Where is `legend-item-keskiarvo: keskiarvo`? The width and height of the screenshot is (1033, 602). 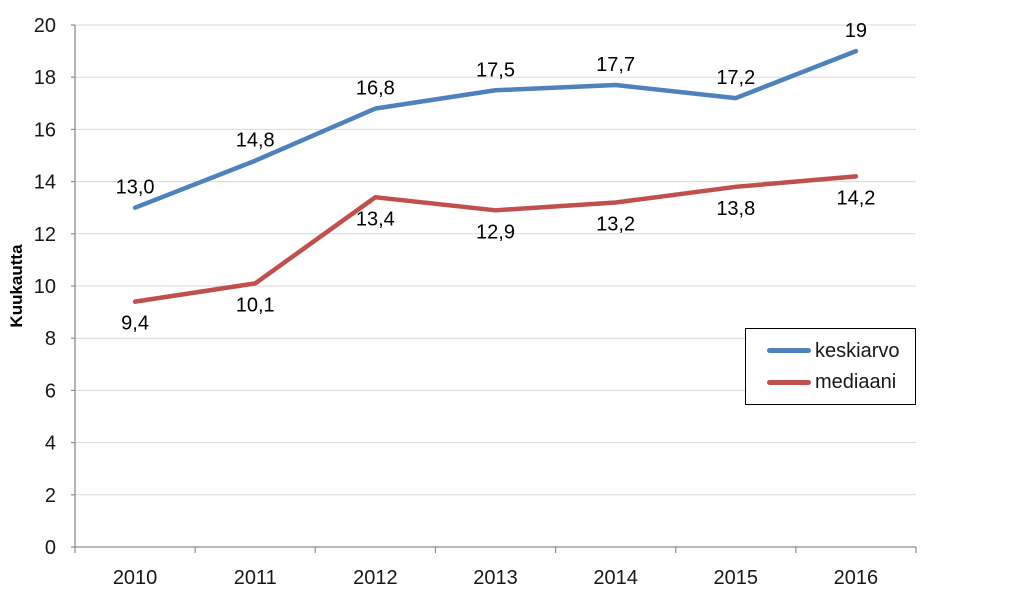
legend-item-keskiarvo: keskiarvo is located at coordinates (841, 351).